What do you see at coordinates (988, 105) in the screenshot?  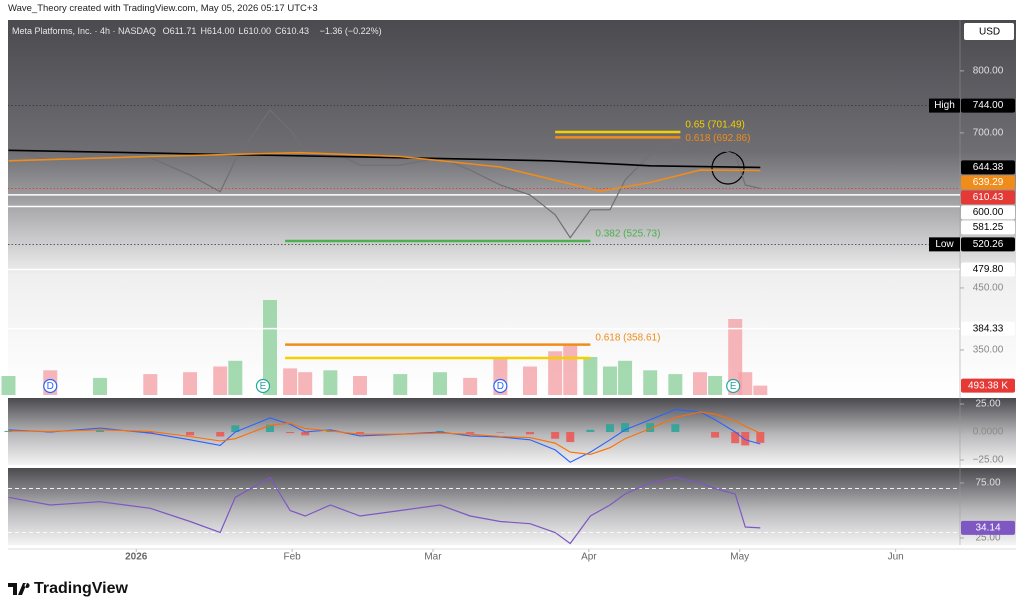 I see `price-label: 744.00` at bounding box center [988, 105].